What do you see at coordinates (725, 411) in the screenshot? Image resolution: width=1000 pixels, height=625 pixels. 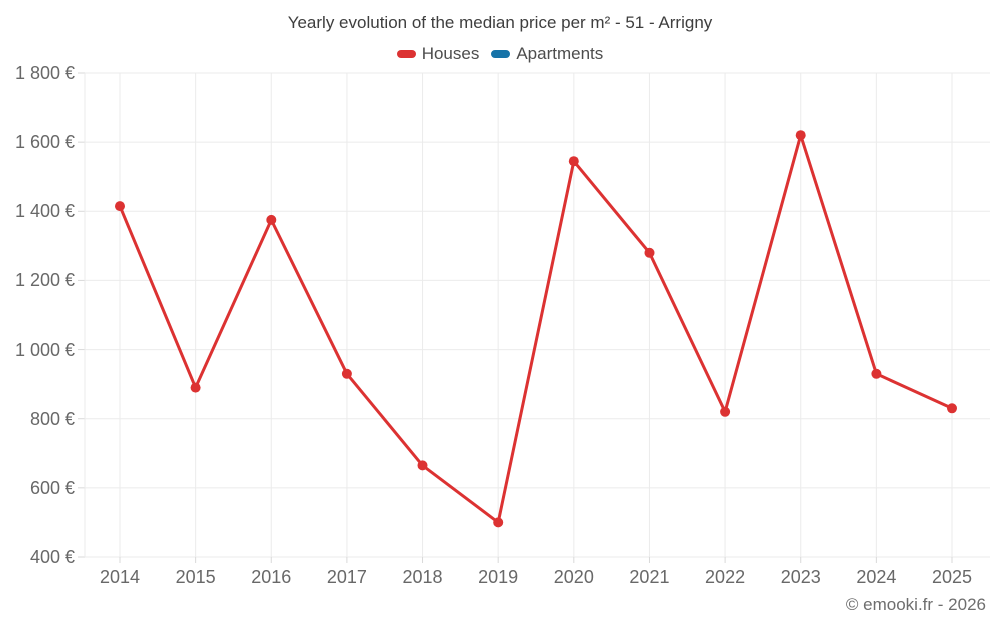 I see `houses-point-2022` at bounding box center [725, 411].